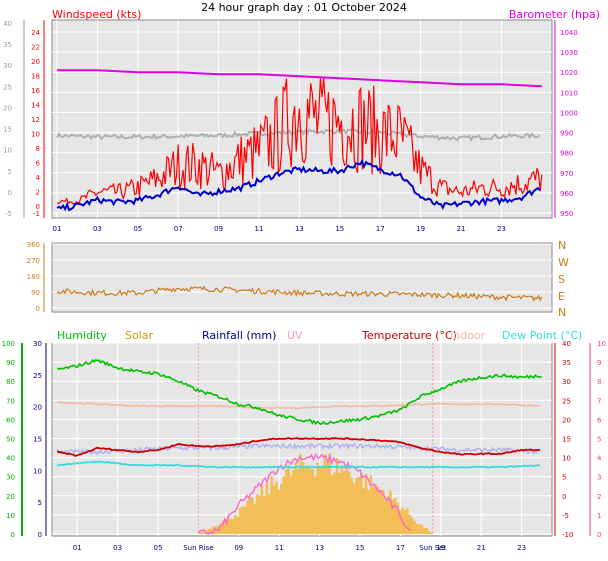  I want to click on rain-left-tick: 25, so click(37, 376).